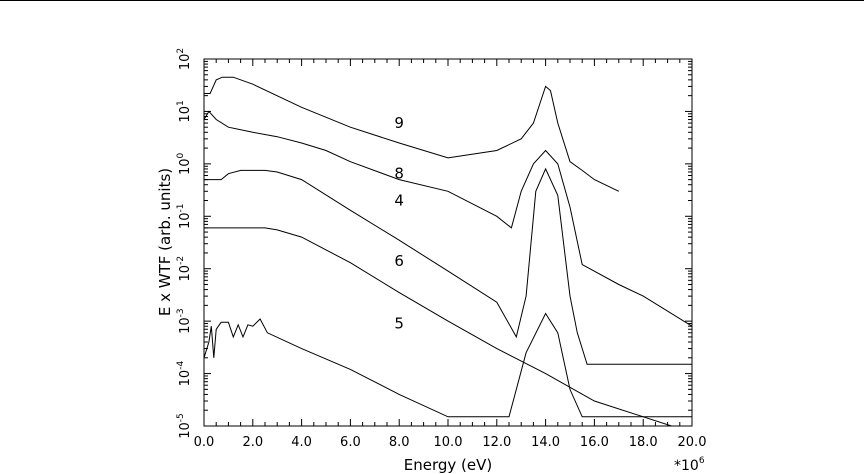 This screenshot has height=474, width=864. I want to click on y-tick-label: 10-2, so click(184, 269).